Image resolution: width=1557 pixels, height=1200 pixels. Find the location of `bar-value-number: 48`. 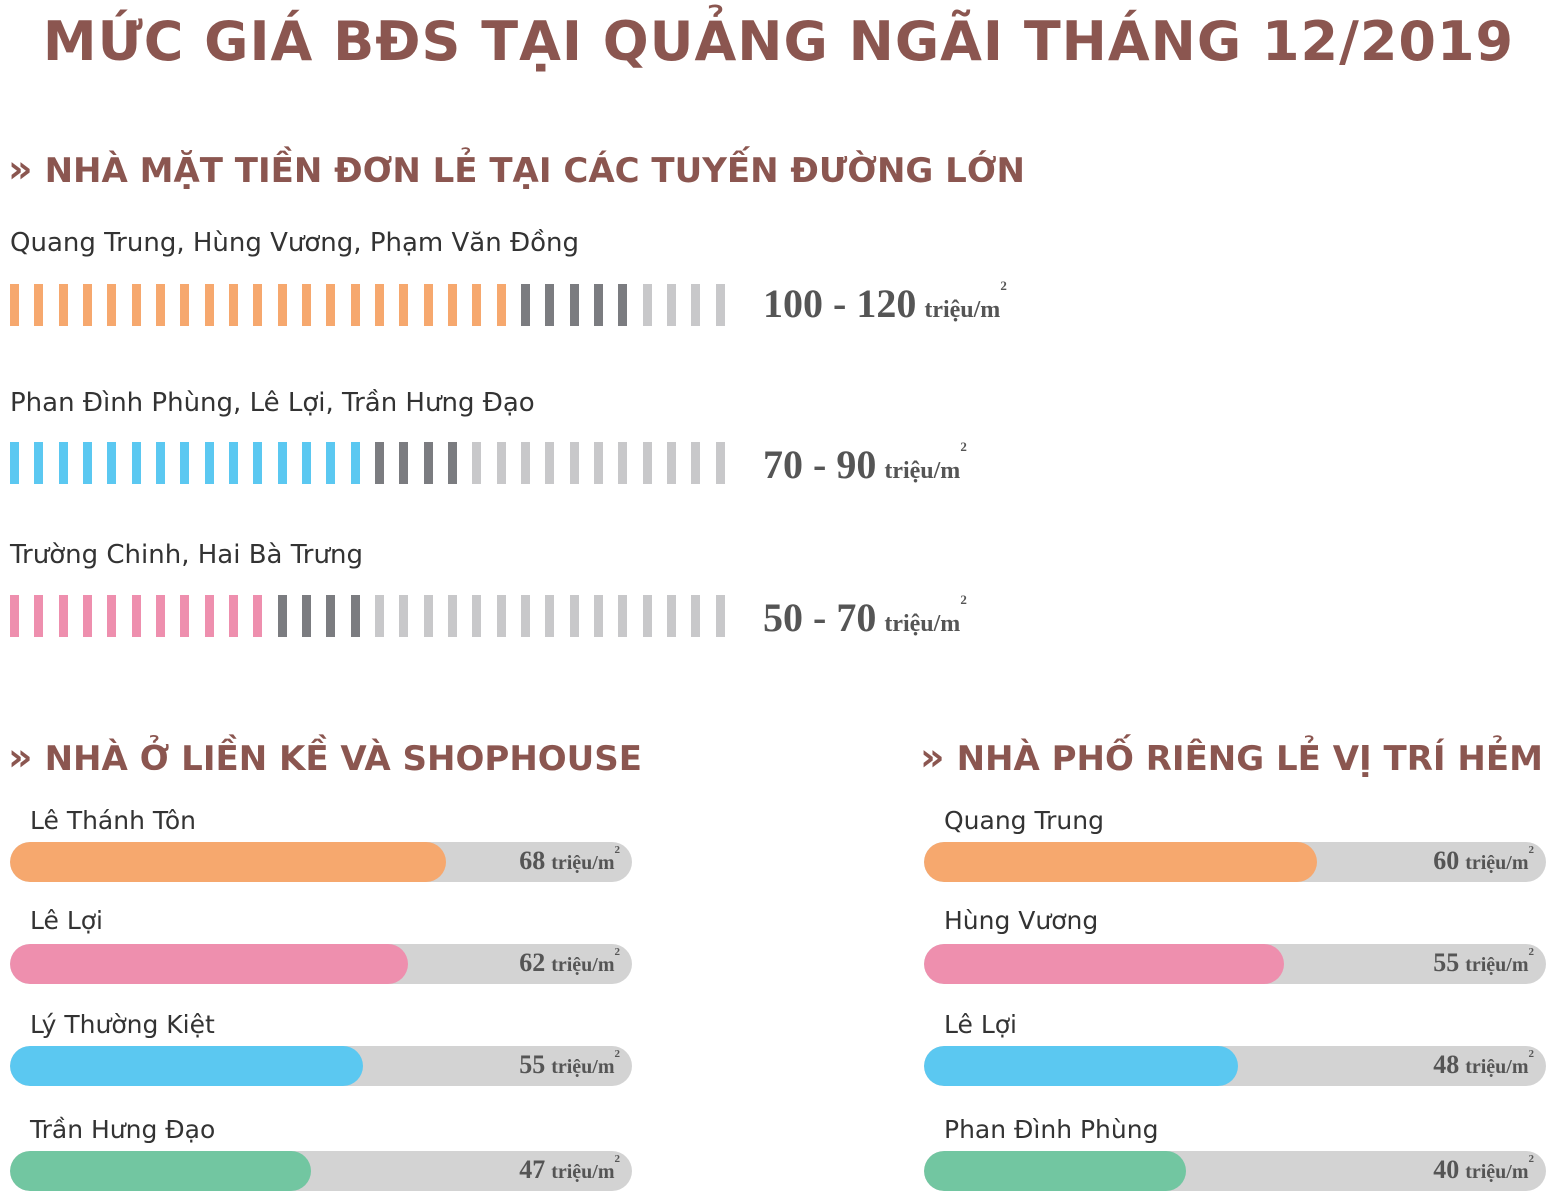

bar-value-number: 48 is located at coordinates (1446, 1064).